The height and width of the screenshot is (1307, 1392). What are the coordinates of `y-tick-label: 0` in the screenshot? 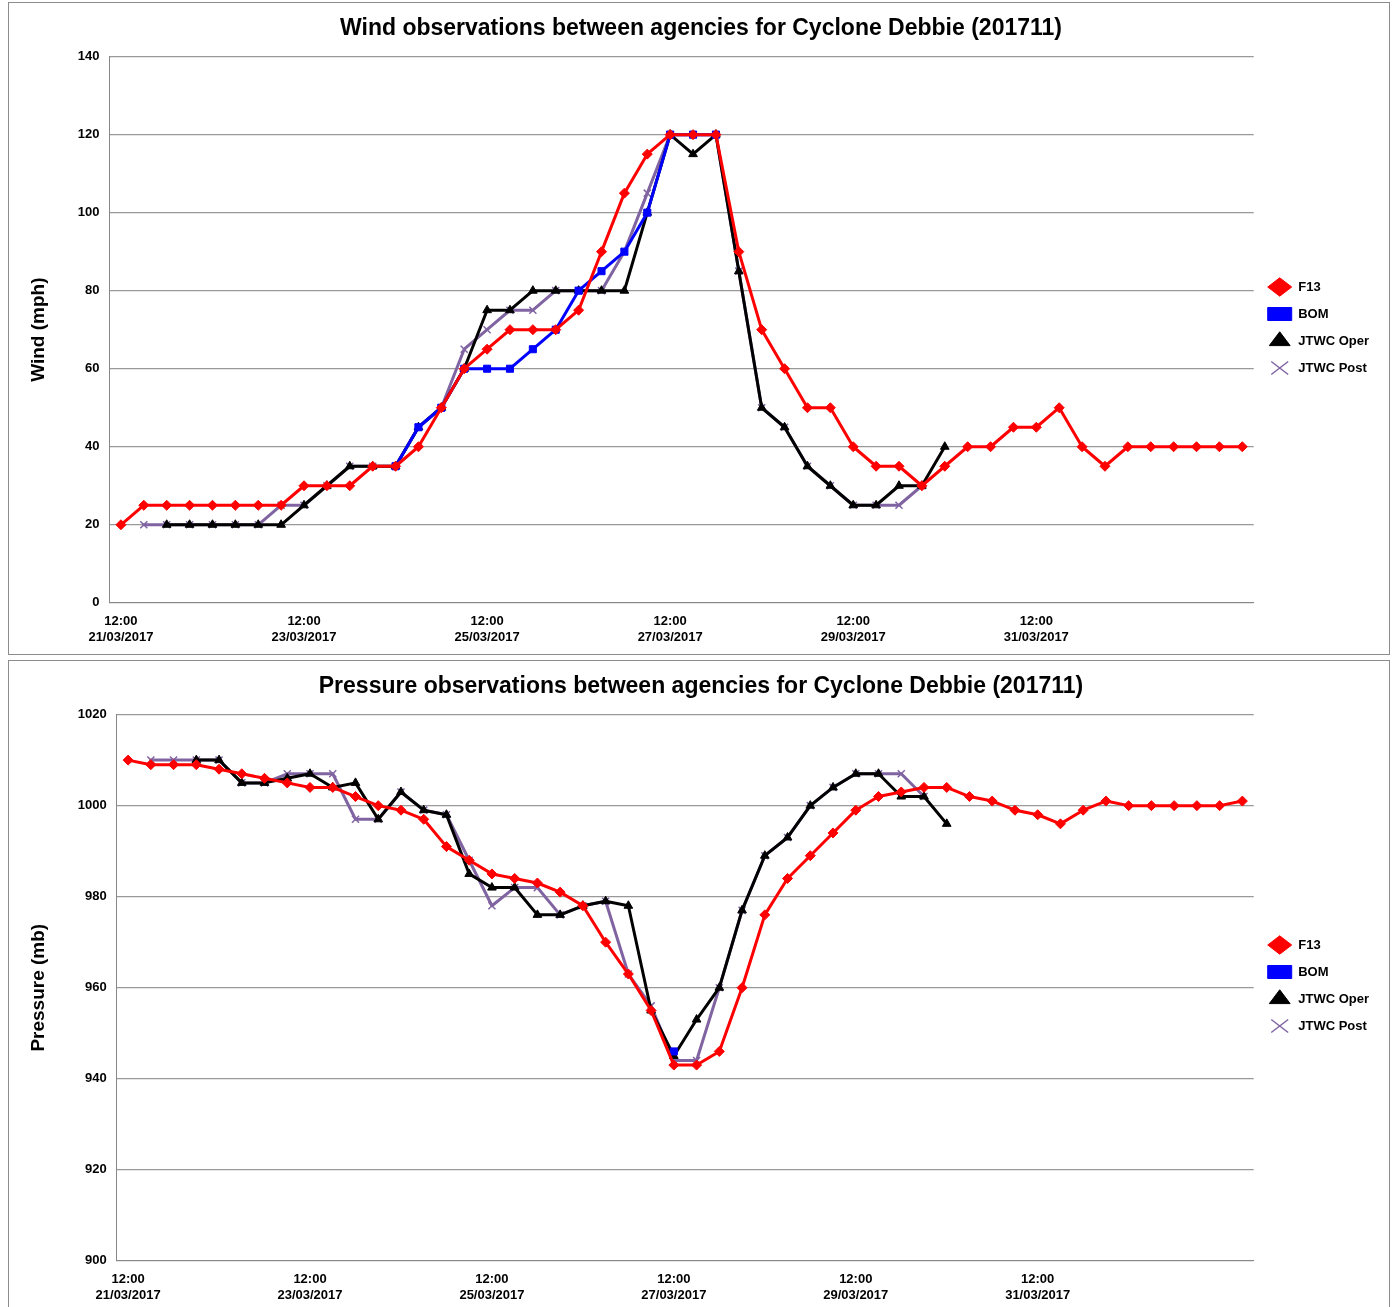 It's located at (96, 602).